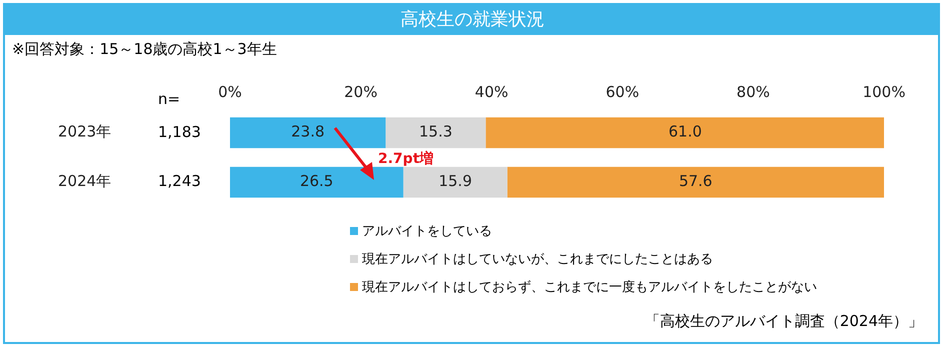 The width and height of the screenshot is (945, 349). I want to click on x-tick-label: 0%, so click(230, 91).